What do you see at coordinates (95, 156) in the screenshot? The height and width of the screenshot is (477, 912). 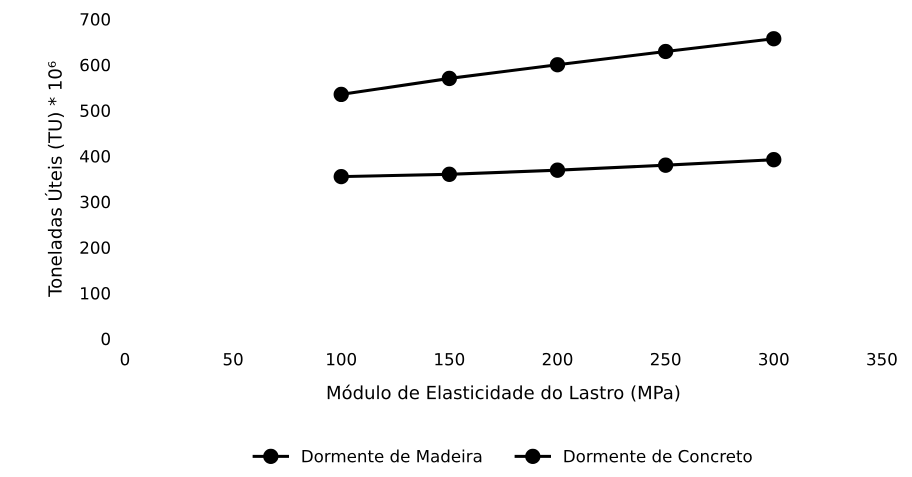 I see `y-tick-label: 400` at bounding box center [95, 156].